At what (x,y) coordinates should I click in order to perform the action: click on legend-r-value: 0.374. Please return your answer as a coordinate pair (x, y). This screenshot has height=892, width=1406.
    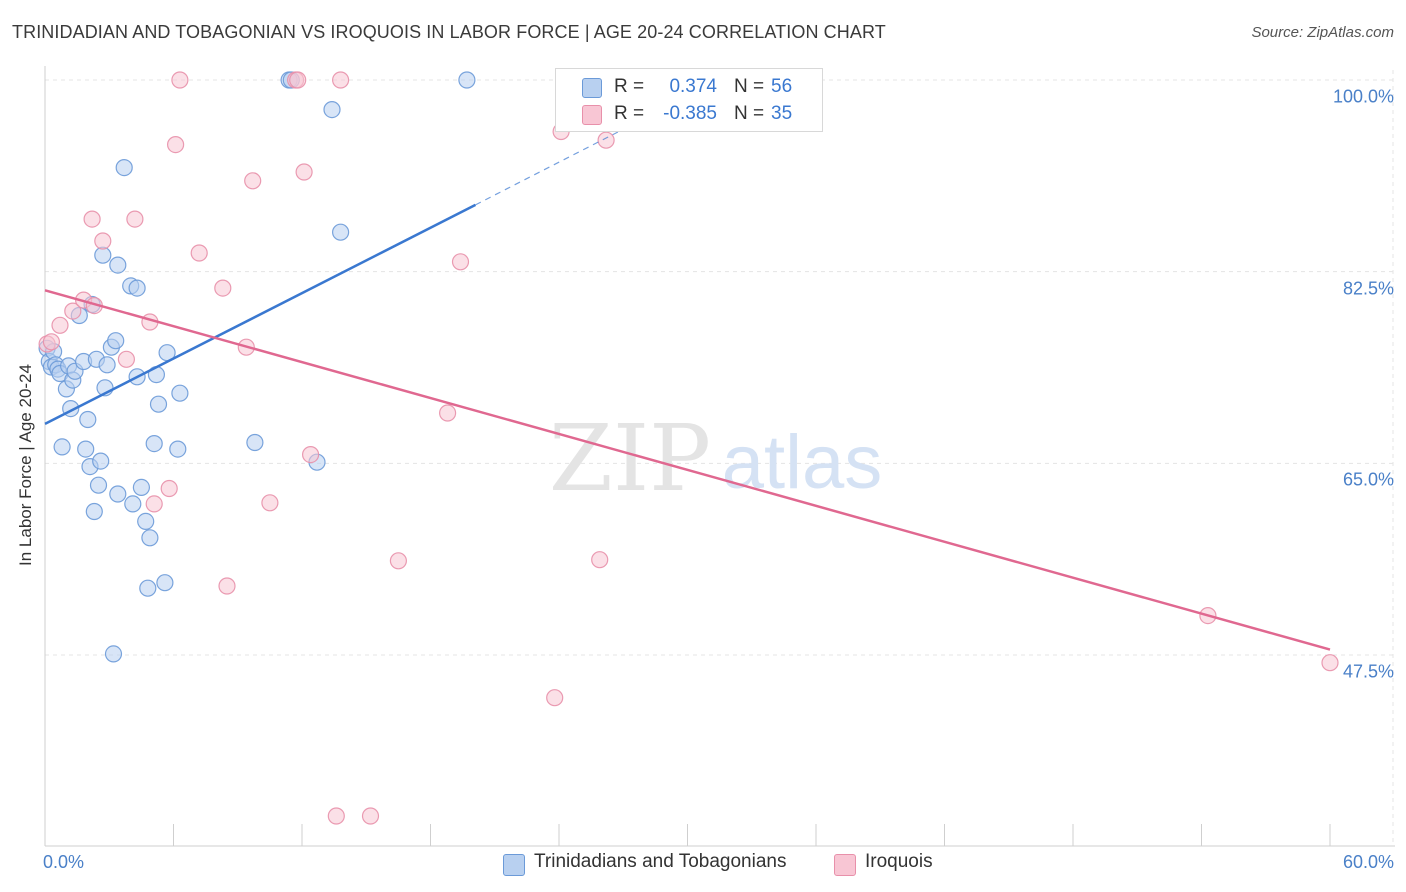
    Looking at the image, I should click on (693, 86).